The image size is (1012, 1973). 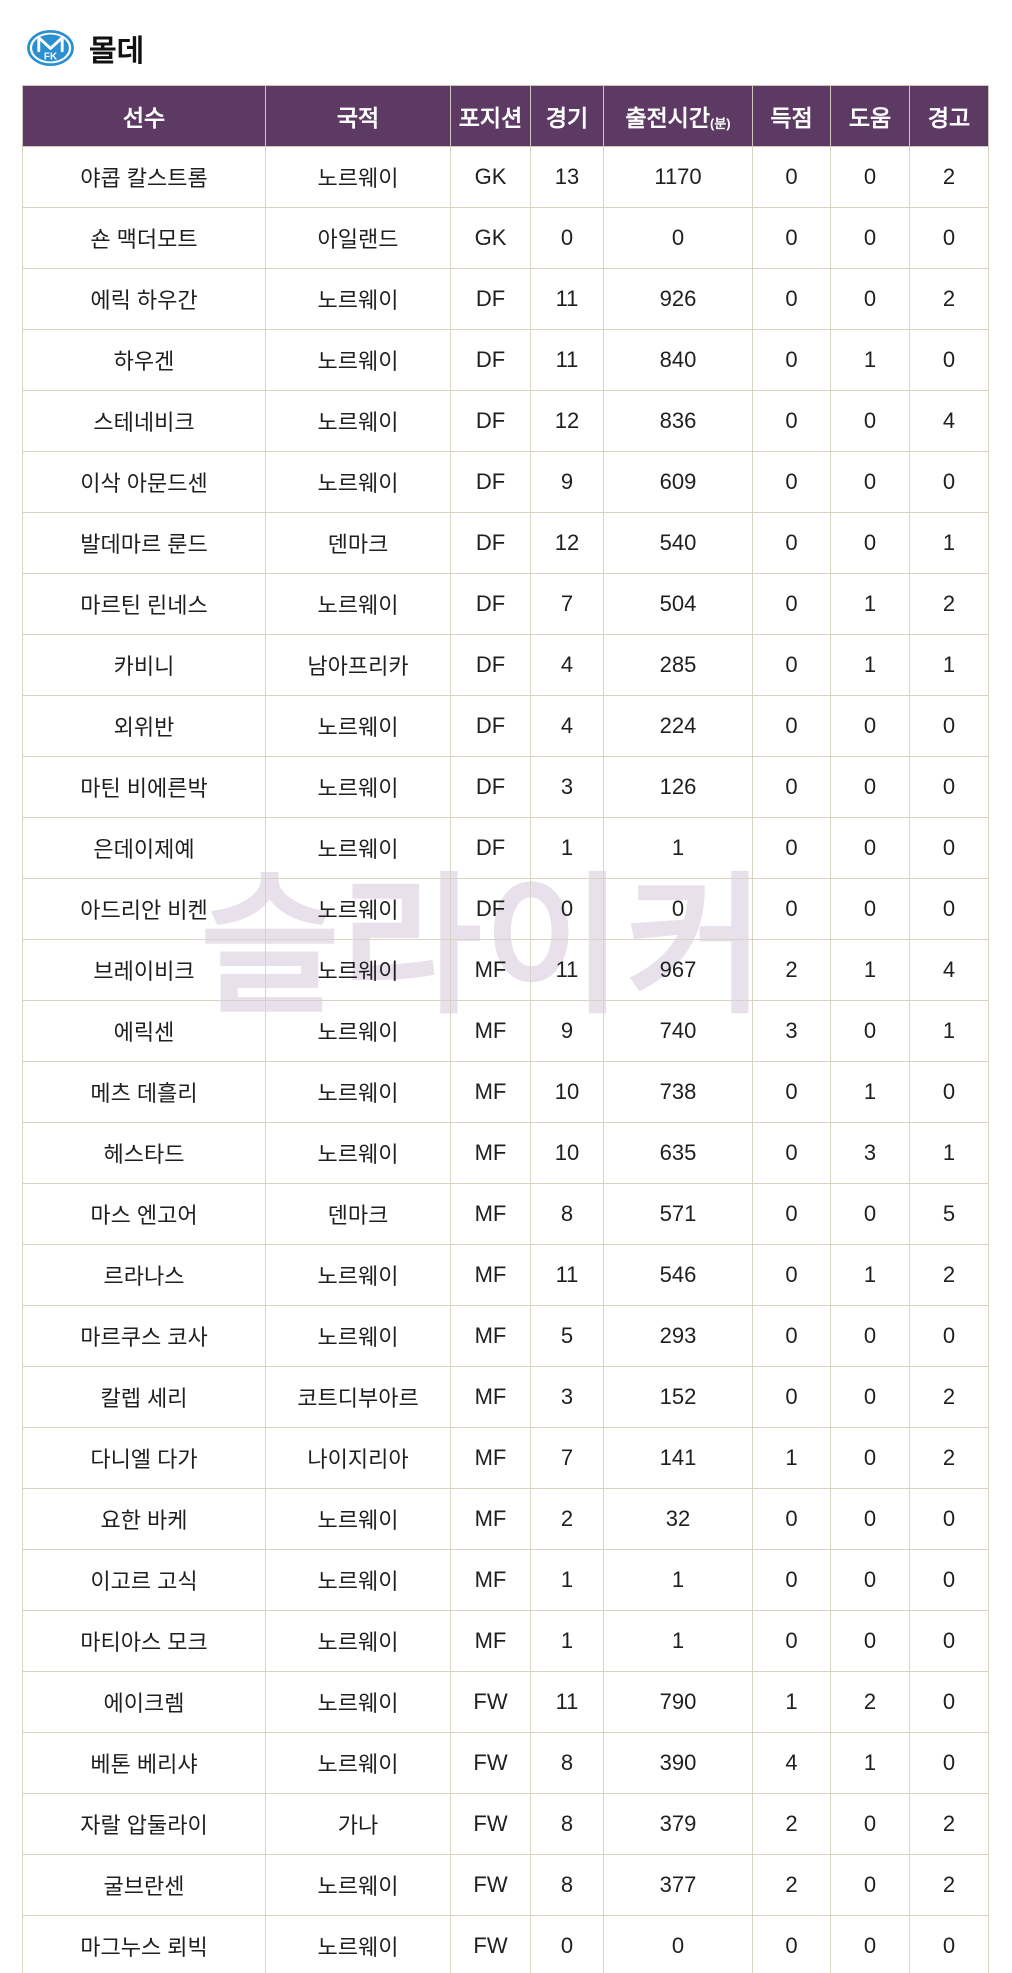 I want to click on table-row: 에릭센 노르웨이 MF 9 740 3 0 1, so click(x=505, y=1031).